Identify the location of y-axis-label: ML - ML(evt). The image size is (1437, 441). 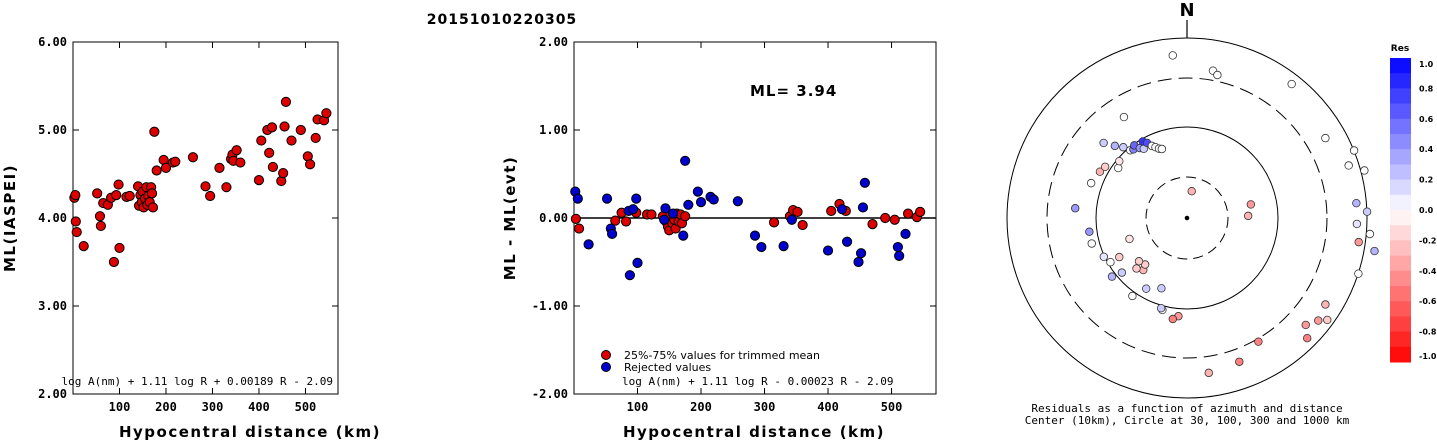
(510, 218).